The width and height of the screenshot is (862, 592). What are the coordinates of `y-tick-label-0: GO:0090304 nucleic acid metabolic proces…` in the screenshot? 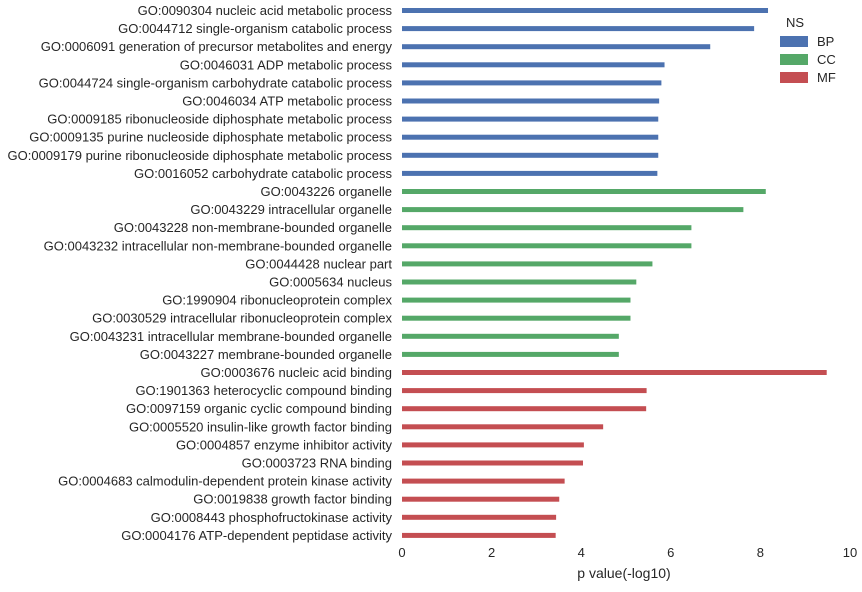 It's located at (265, 10).